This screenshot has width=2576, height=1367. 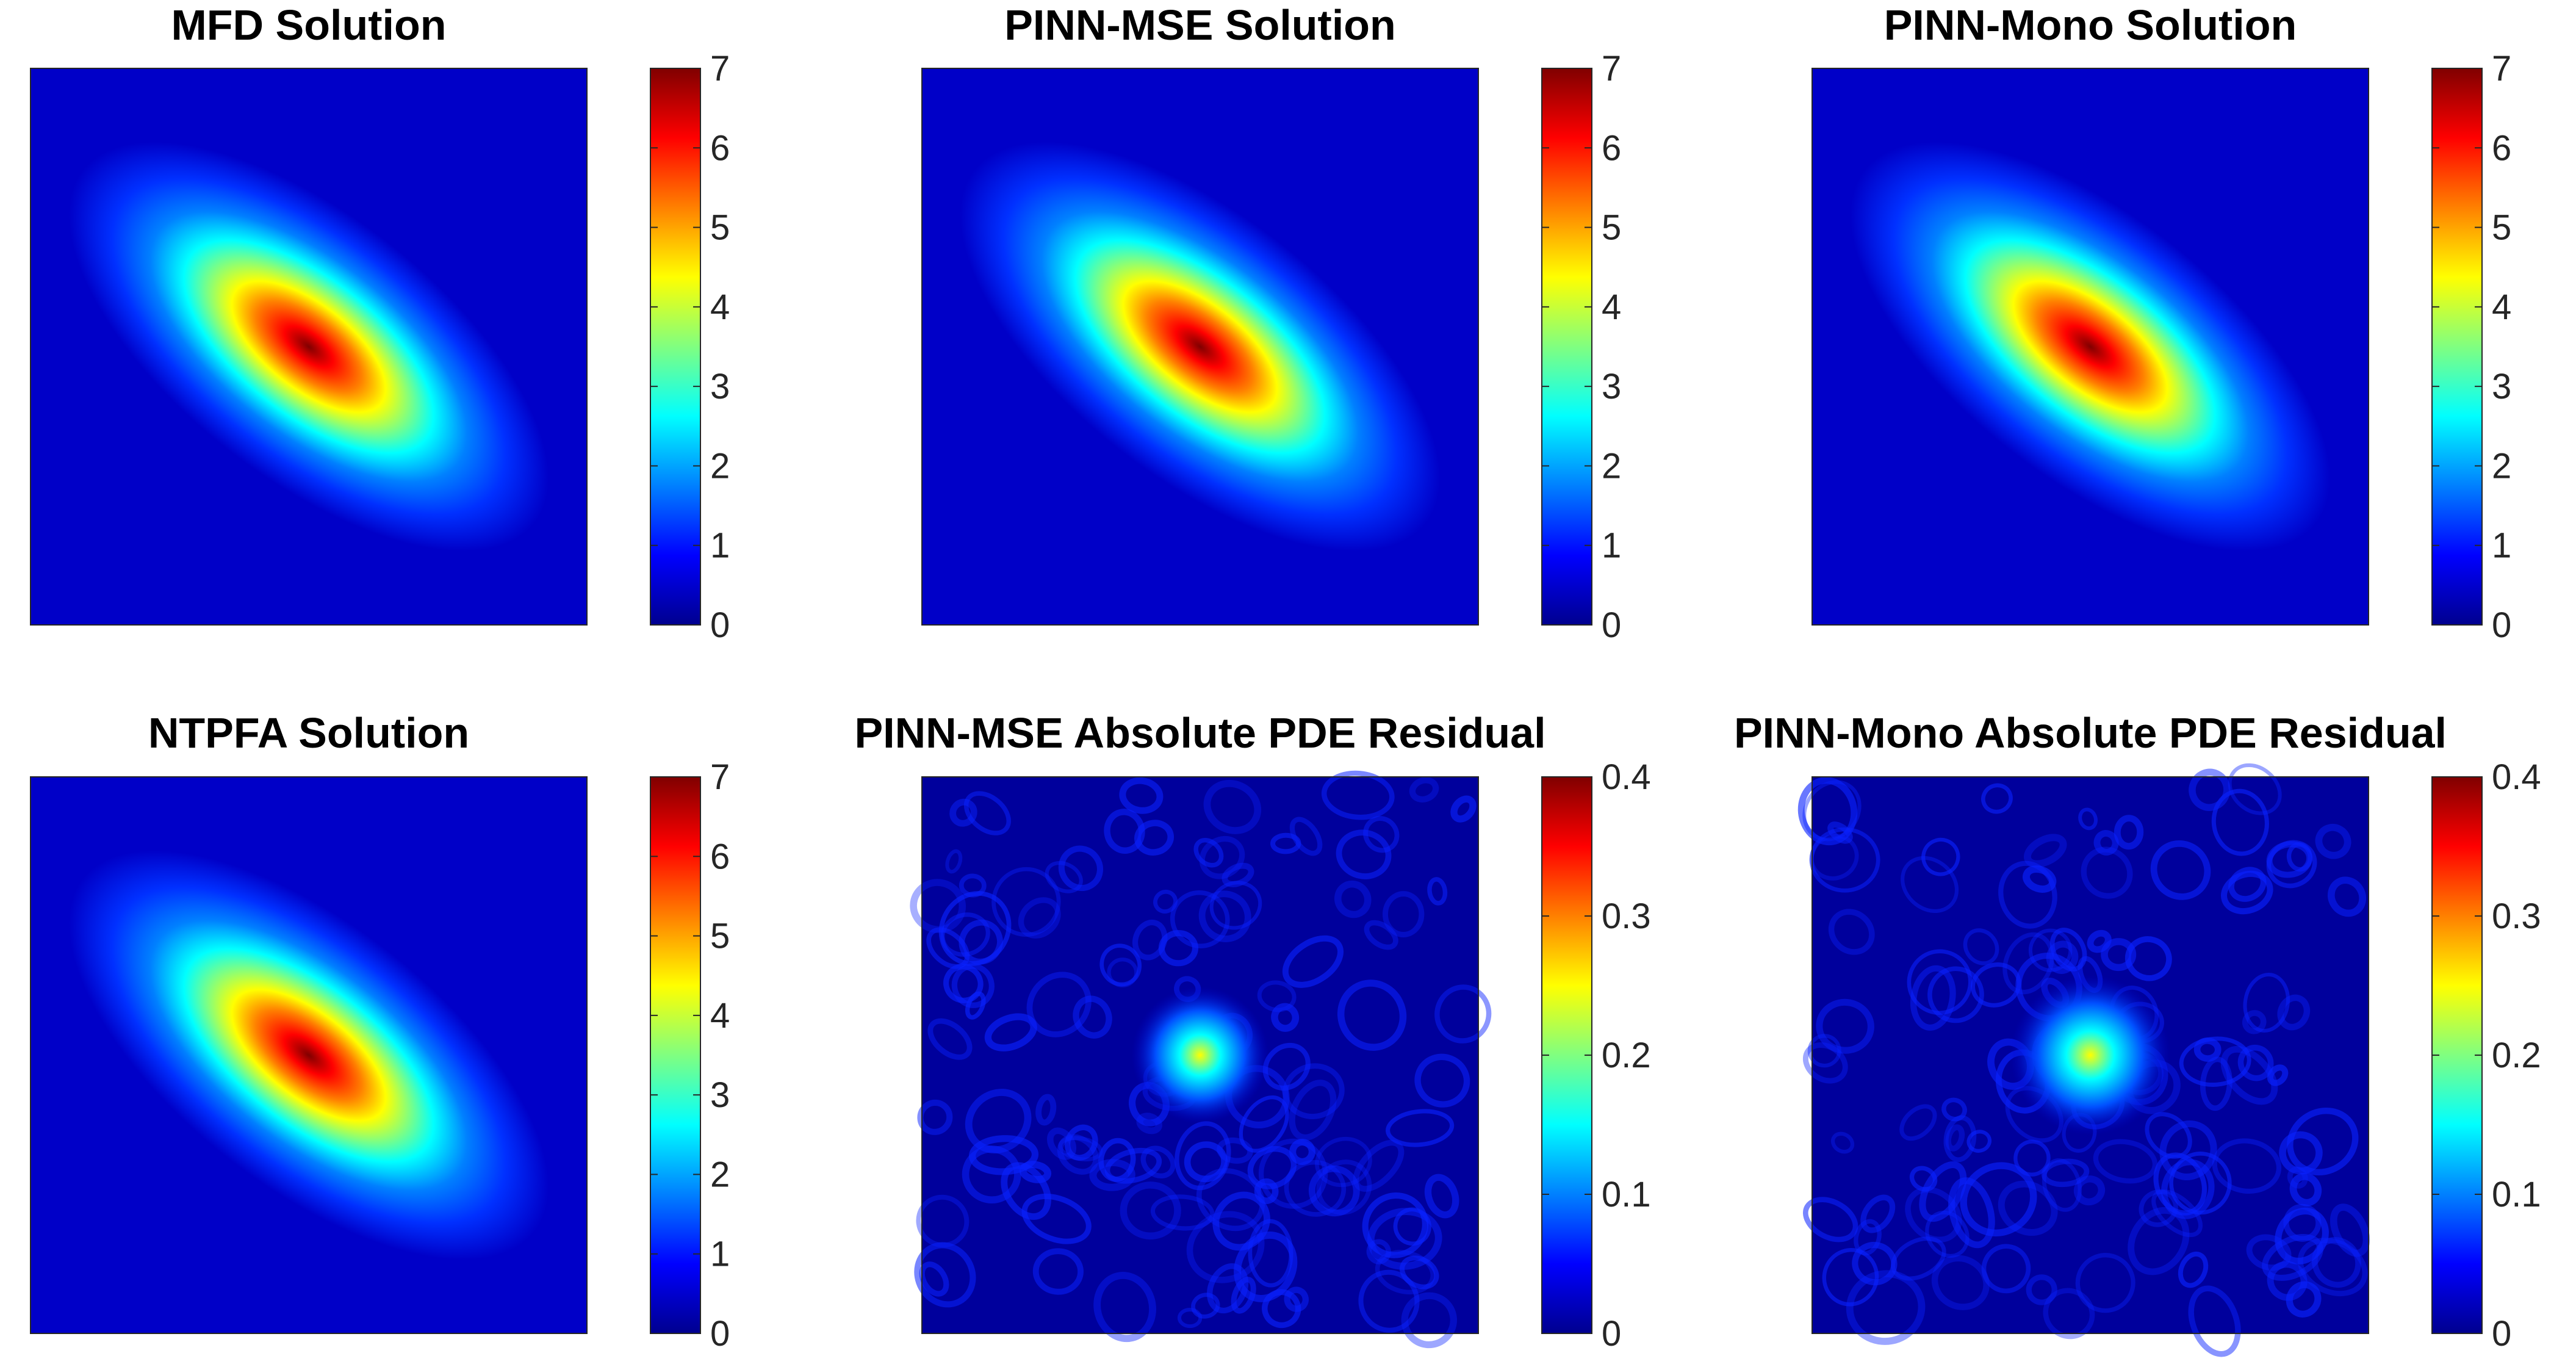 I want to click on panel-title-ntpfa: NTPFA Solution, so click(x=308, y=733).